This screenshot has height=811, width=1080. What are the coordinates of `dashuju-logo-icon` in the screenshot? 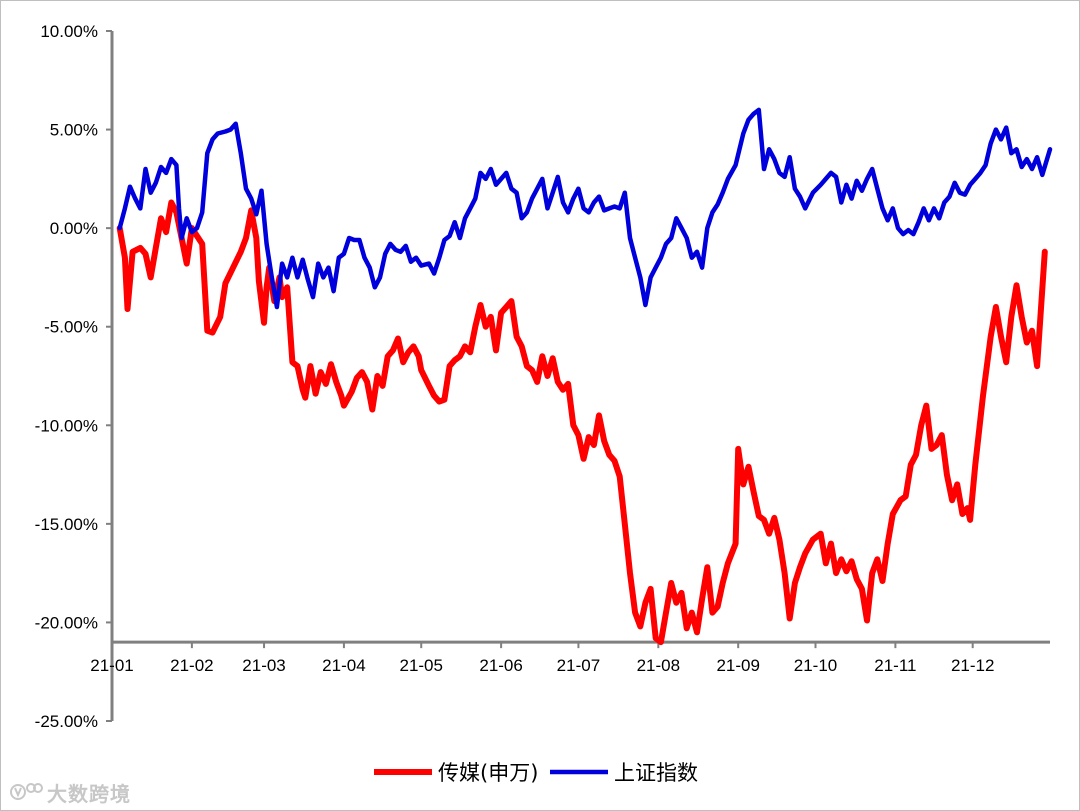 It's located at (26, 791).